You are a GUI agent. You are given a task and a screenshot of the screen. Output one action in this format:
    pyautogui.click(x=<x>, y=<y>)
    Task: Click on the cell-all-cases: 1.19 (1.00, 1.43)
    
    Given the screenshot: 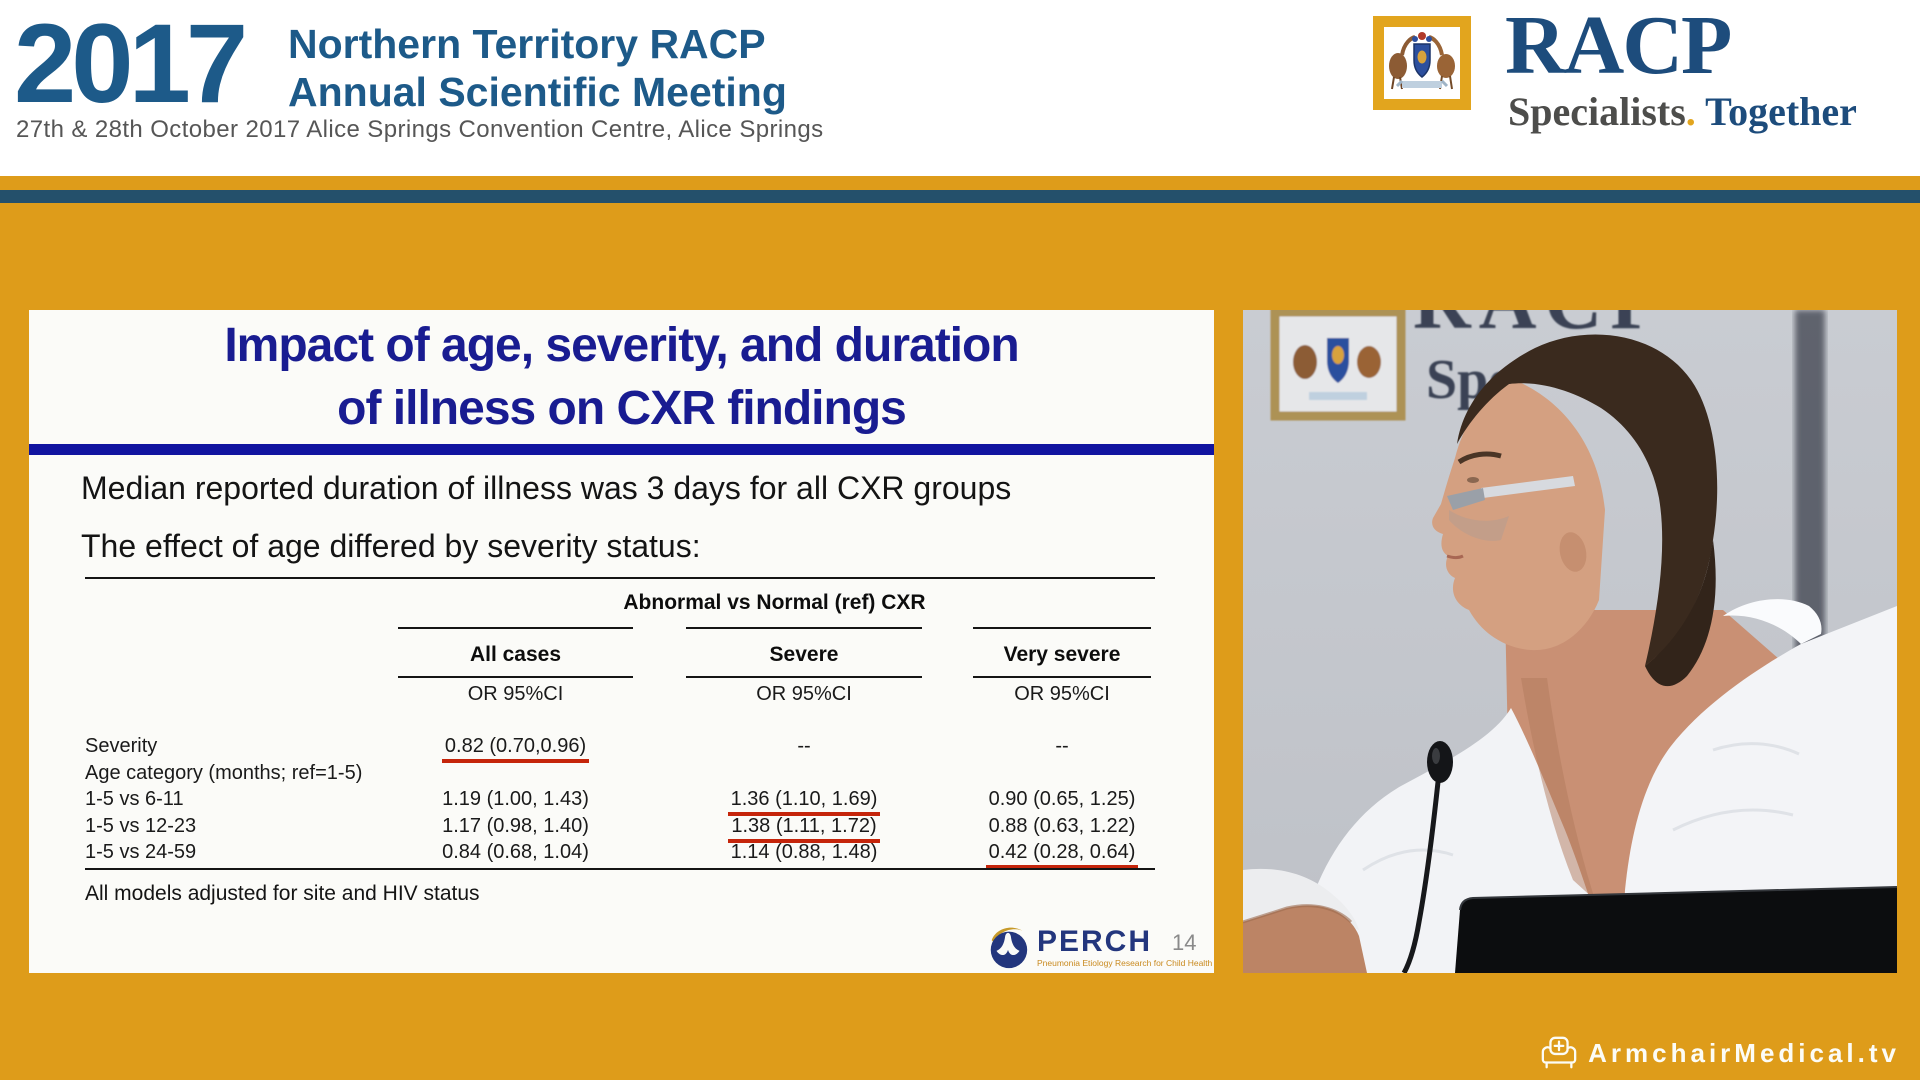 What is the action you would take?
    pyautogui.click(x=515, y=799)
    